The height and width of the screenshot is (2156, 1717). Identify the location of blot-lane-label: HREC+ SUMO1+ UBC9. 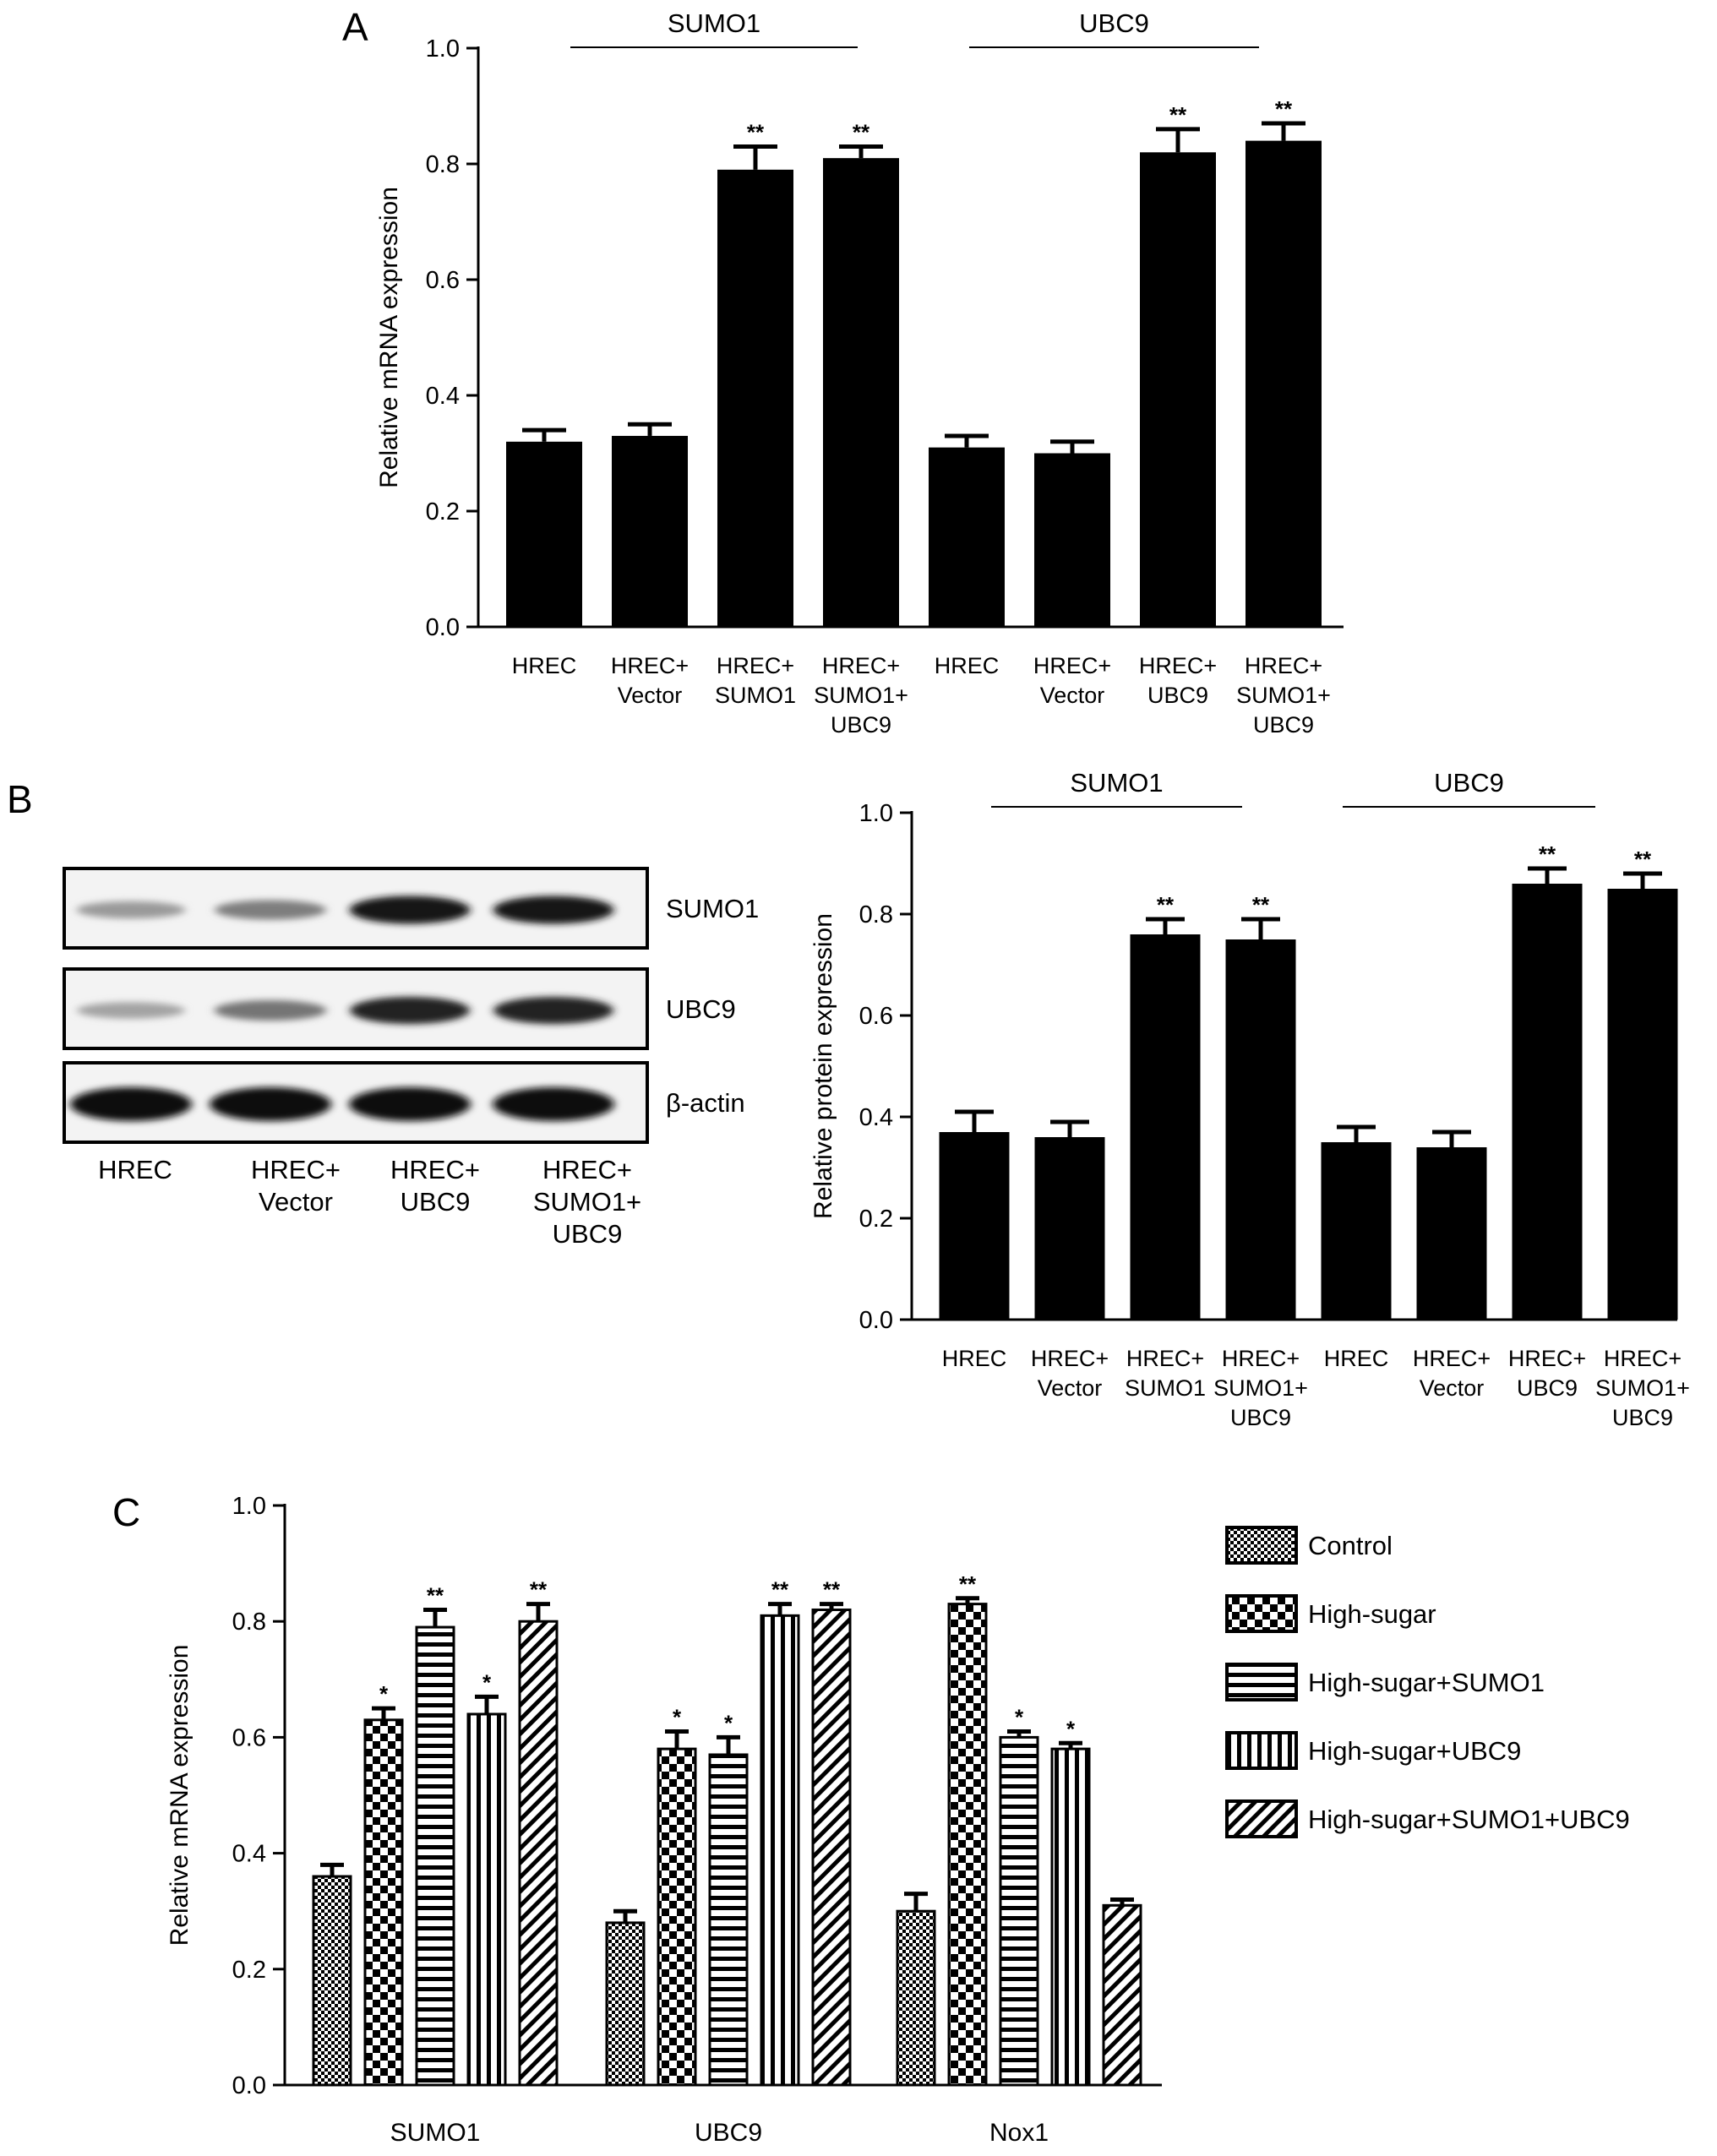
(587, 1202).